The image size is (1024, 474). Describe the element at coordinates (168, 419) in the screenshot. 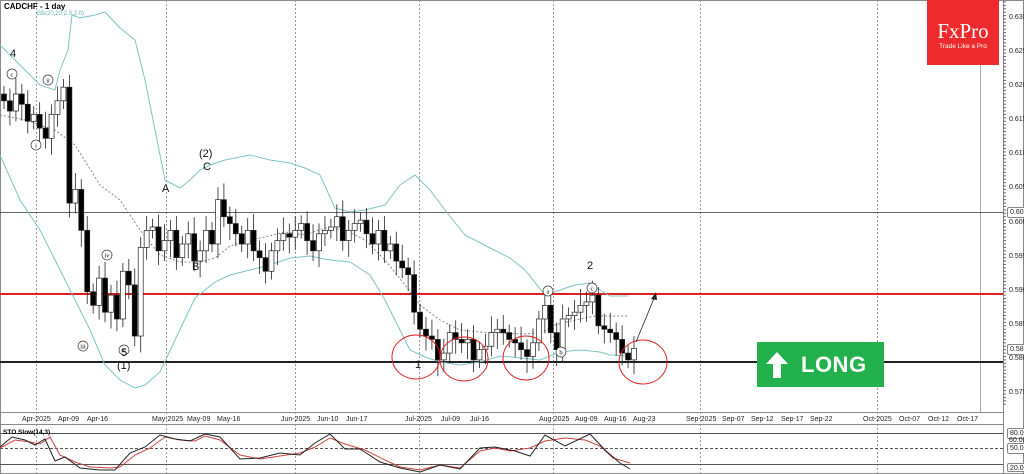

I see `time-tick-label: May-2025` at that location.